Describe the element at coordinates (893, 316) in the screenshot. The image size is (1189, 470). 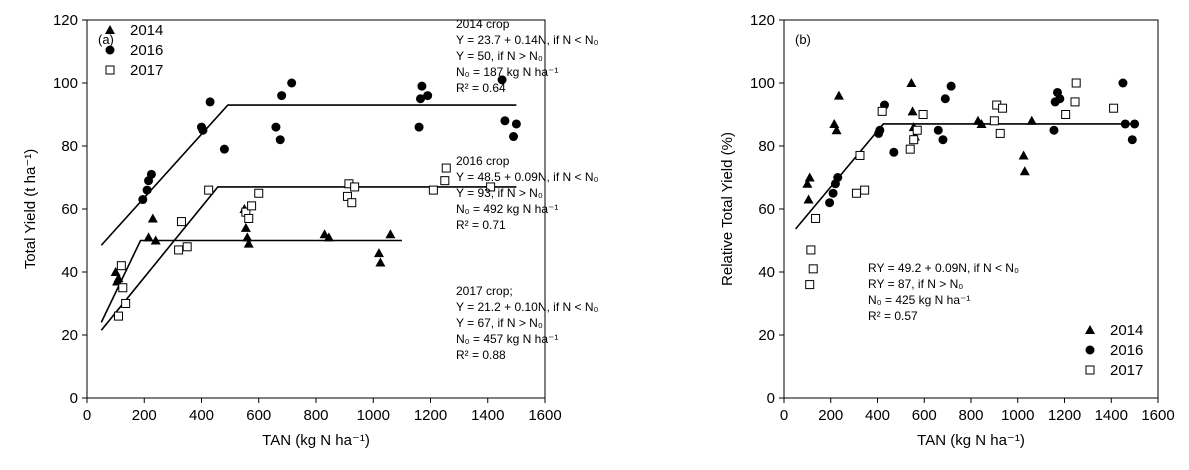
I see `annotation-line: R² = 0.57` at that location.